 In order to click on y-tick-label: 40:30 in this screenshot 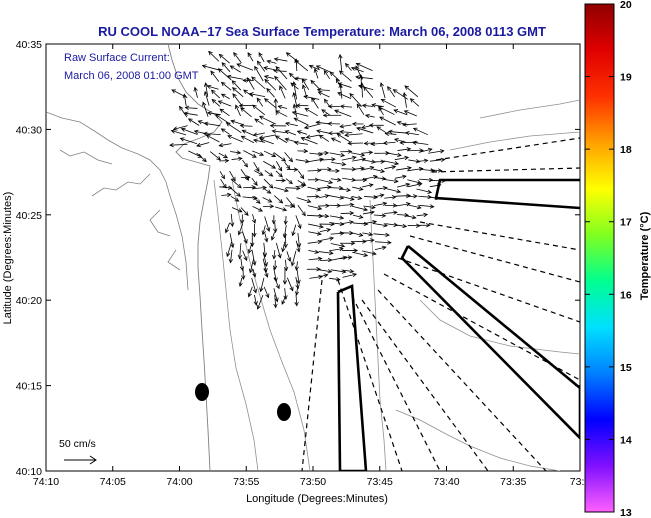, I will do `click(29, 130)`.